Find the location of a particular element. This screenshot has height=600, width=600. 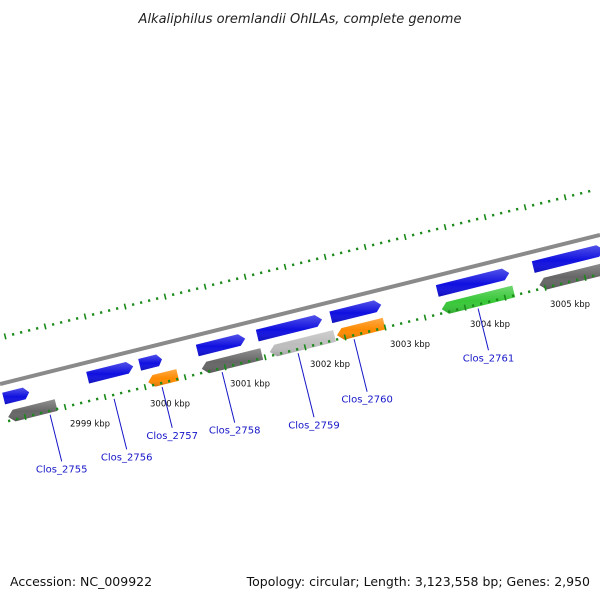

gene-label-link: Clos_2756 is located at coordinates (127, 457).